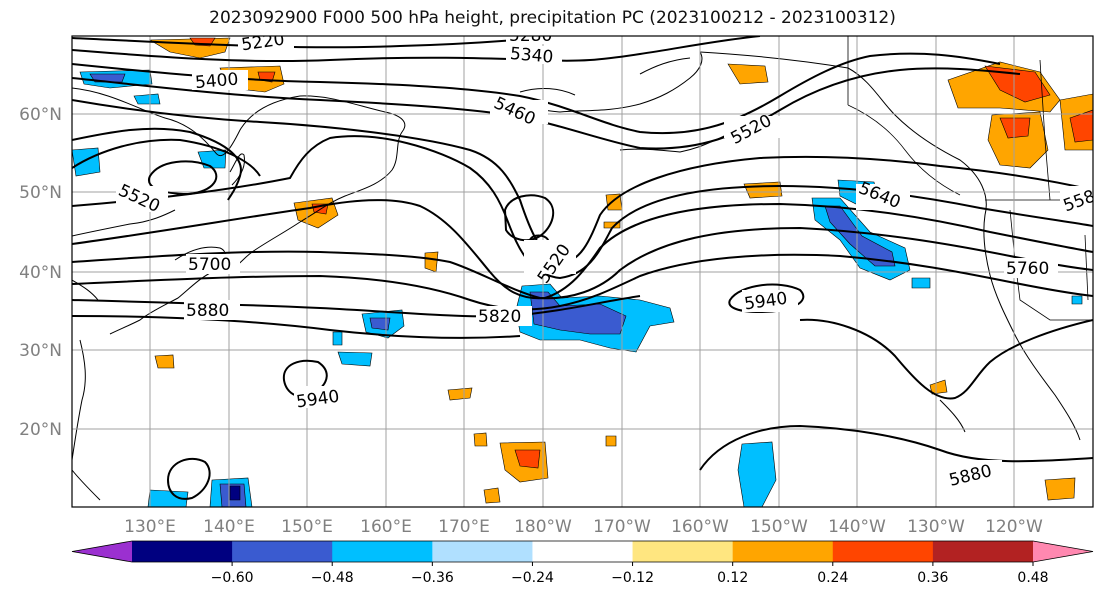  What do you see at coordinates (1014, 527) in the screenshot?
I see `lon-label-120w: 120°W` at bounding box center [1014, 527].